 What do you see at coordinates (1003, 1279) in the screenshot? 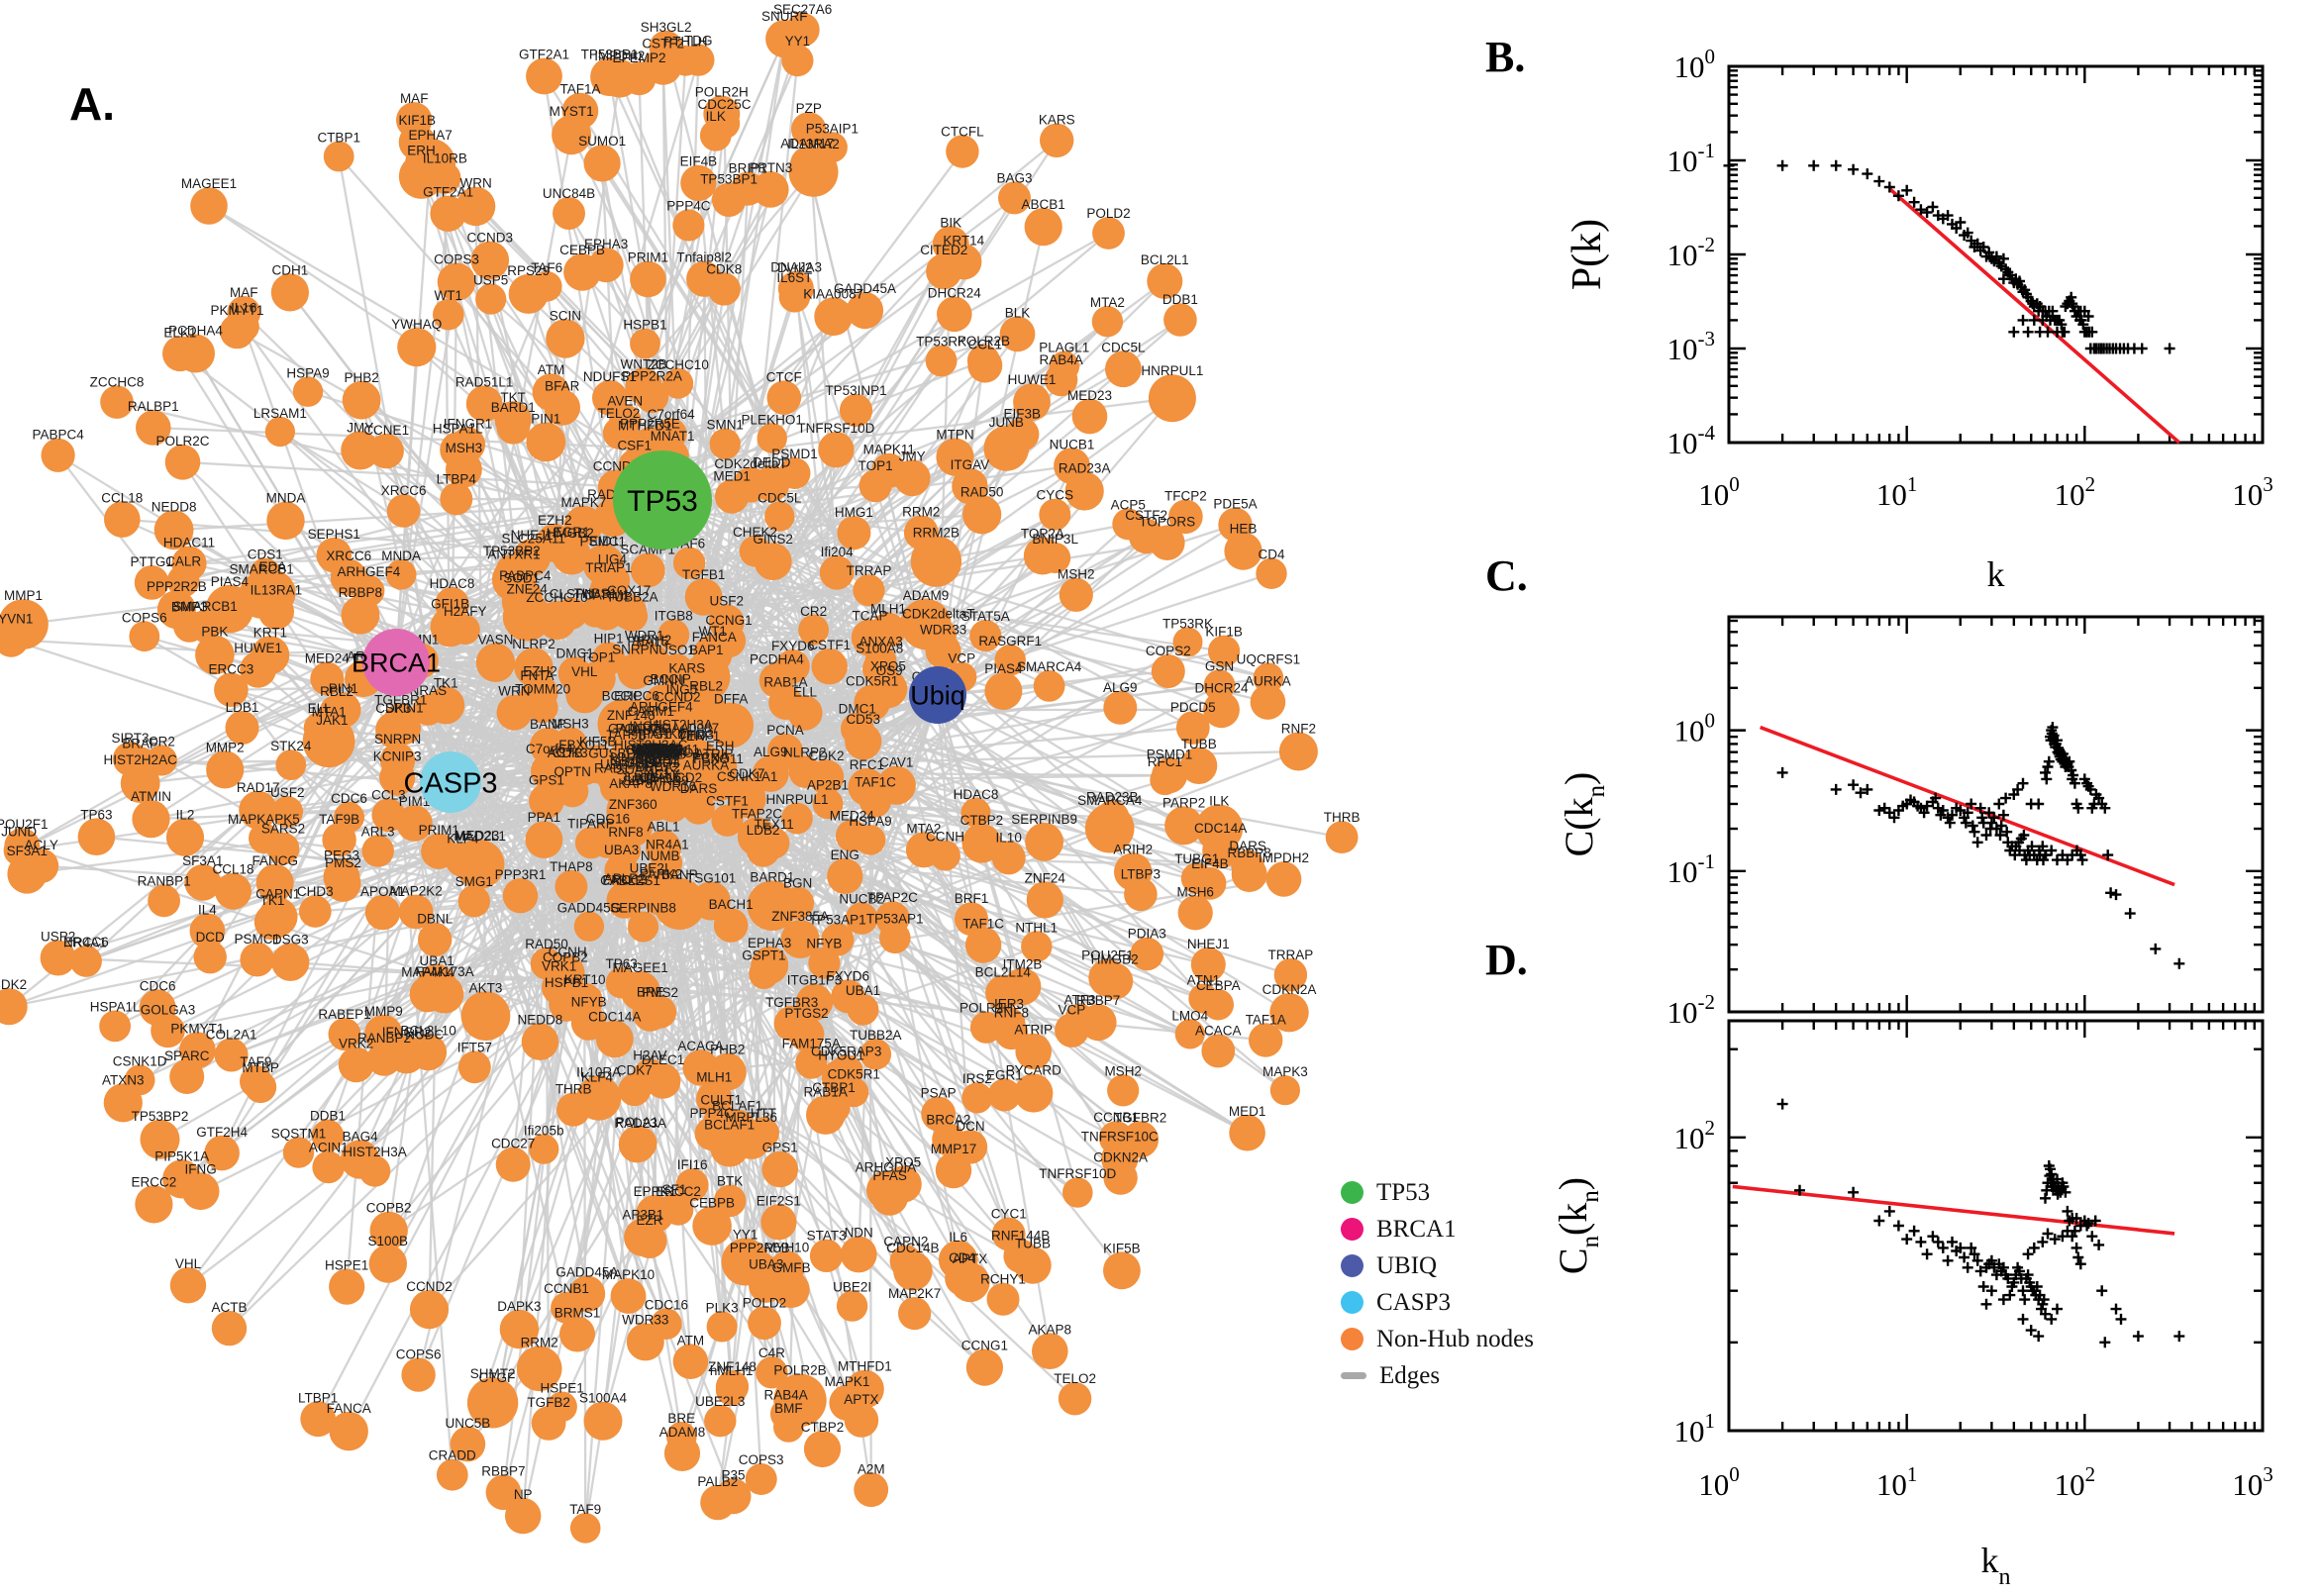
I see `svg-text: RCHY1` at bounding box center [1003, 1279].